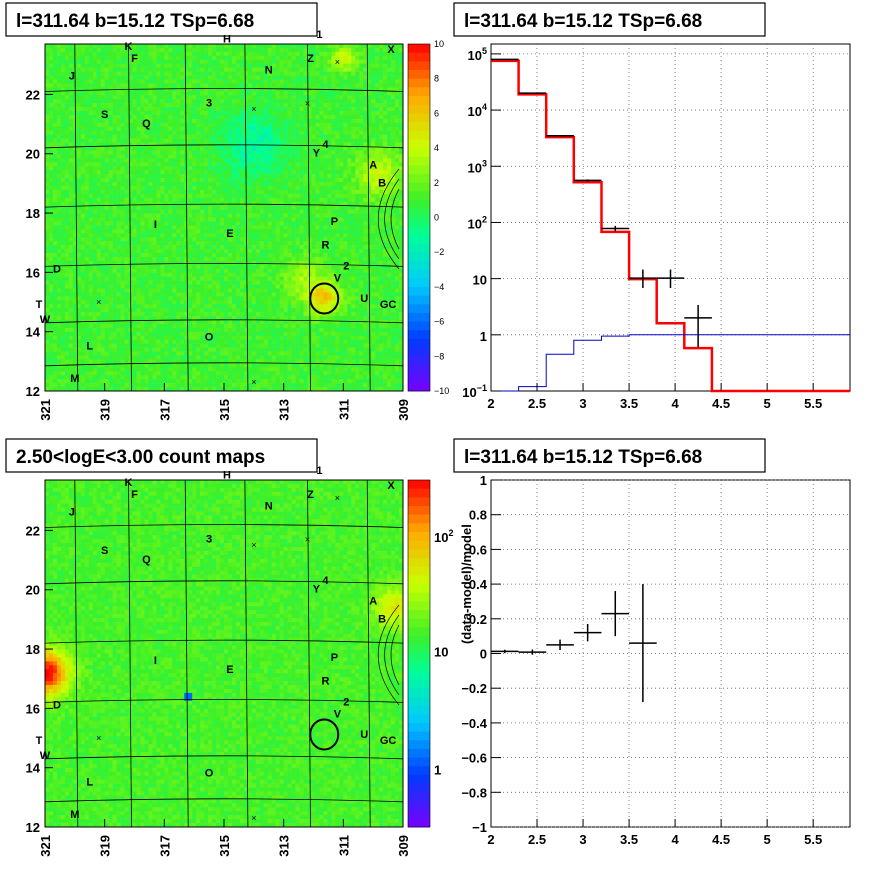 The image size is (896, 872). Describe the element at coordinates (33, 391) in the screenshot. I see `panel0-ytick-label: 12` at that location.